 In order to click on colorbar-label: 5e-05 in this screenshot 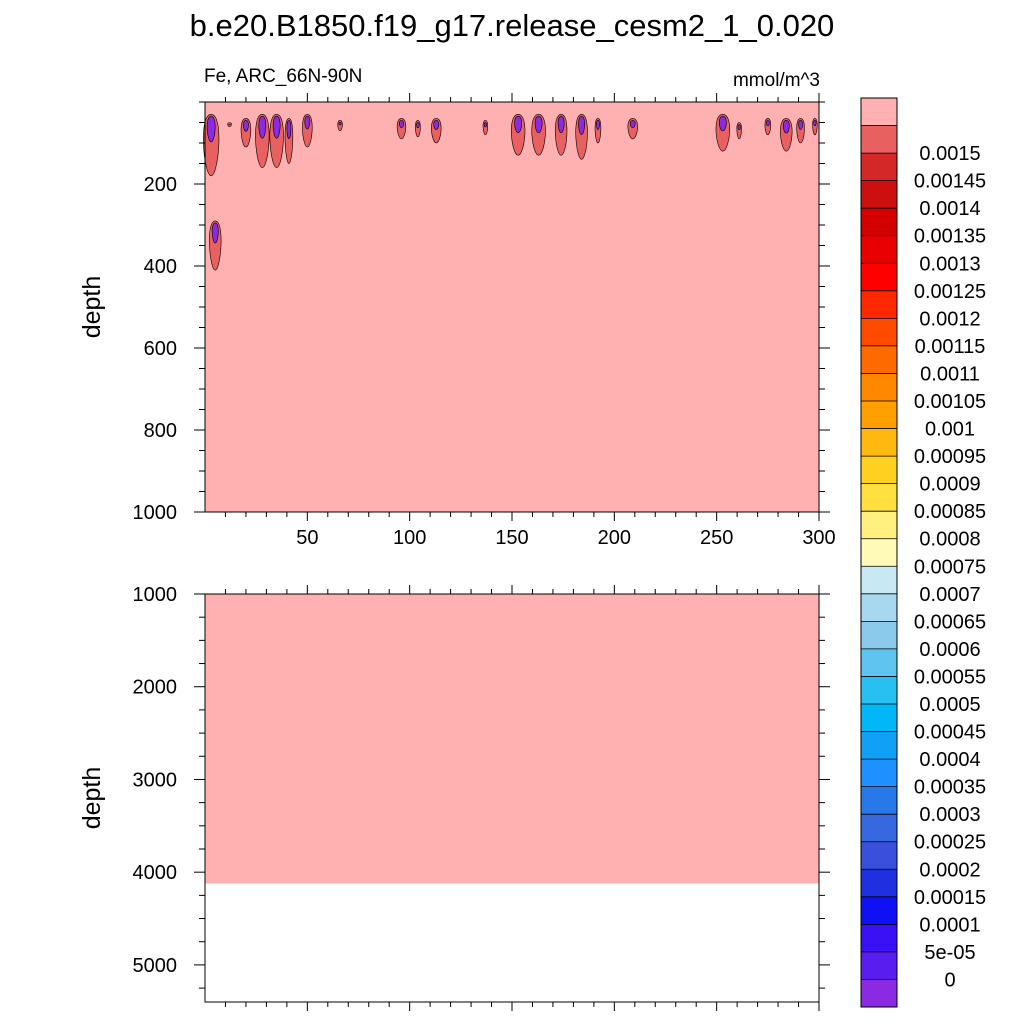, I will do `click(949, 953)`.